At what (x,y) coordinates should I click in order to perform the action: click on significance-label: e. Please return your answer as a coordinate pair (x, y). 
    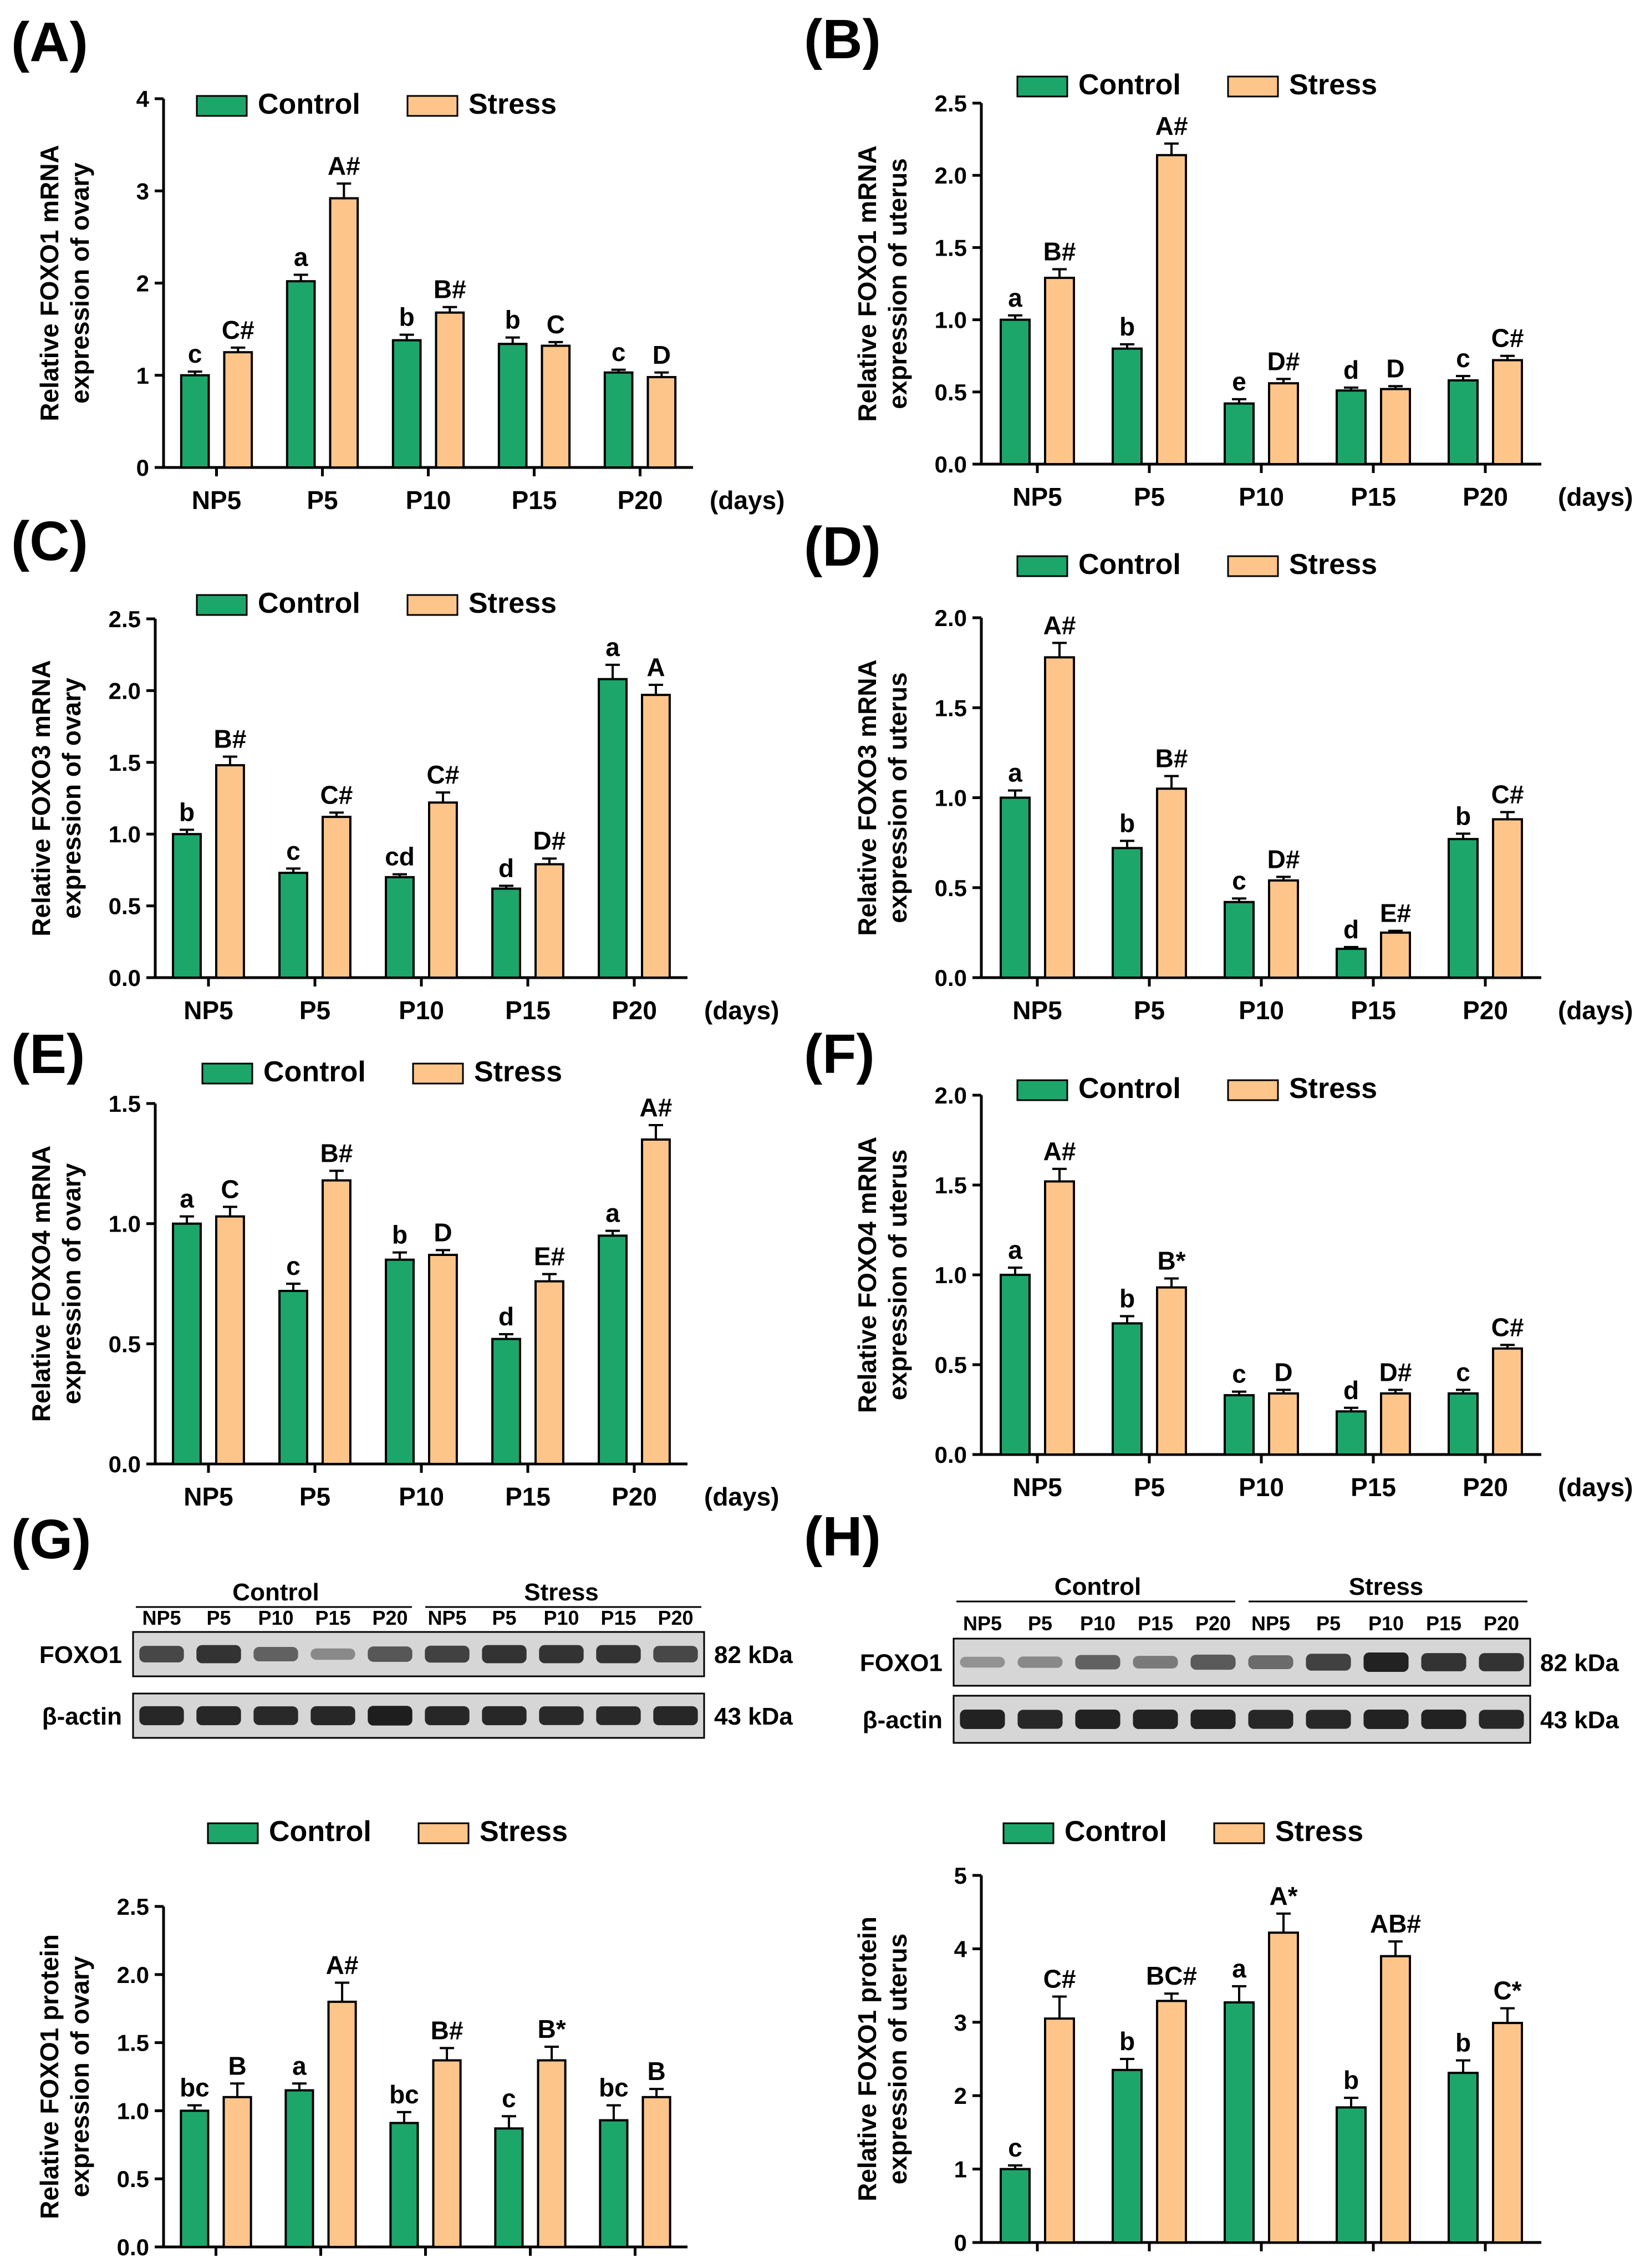
    Looking at the image, I should click on (1239, 381).